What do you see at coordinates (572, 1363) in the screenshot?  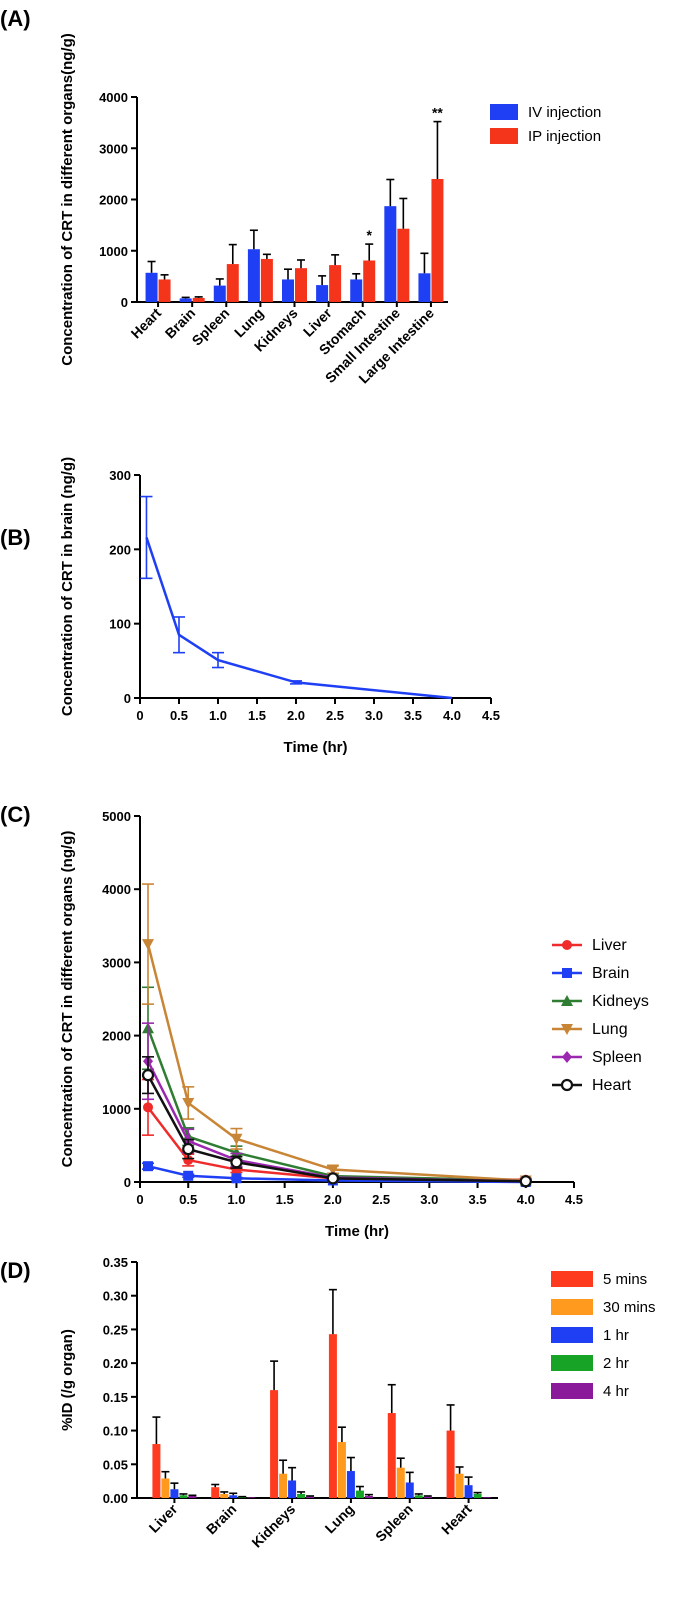 I see `legend-swatch-2-hr` at bounding box center [572, 1363].